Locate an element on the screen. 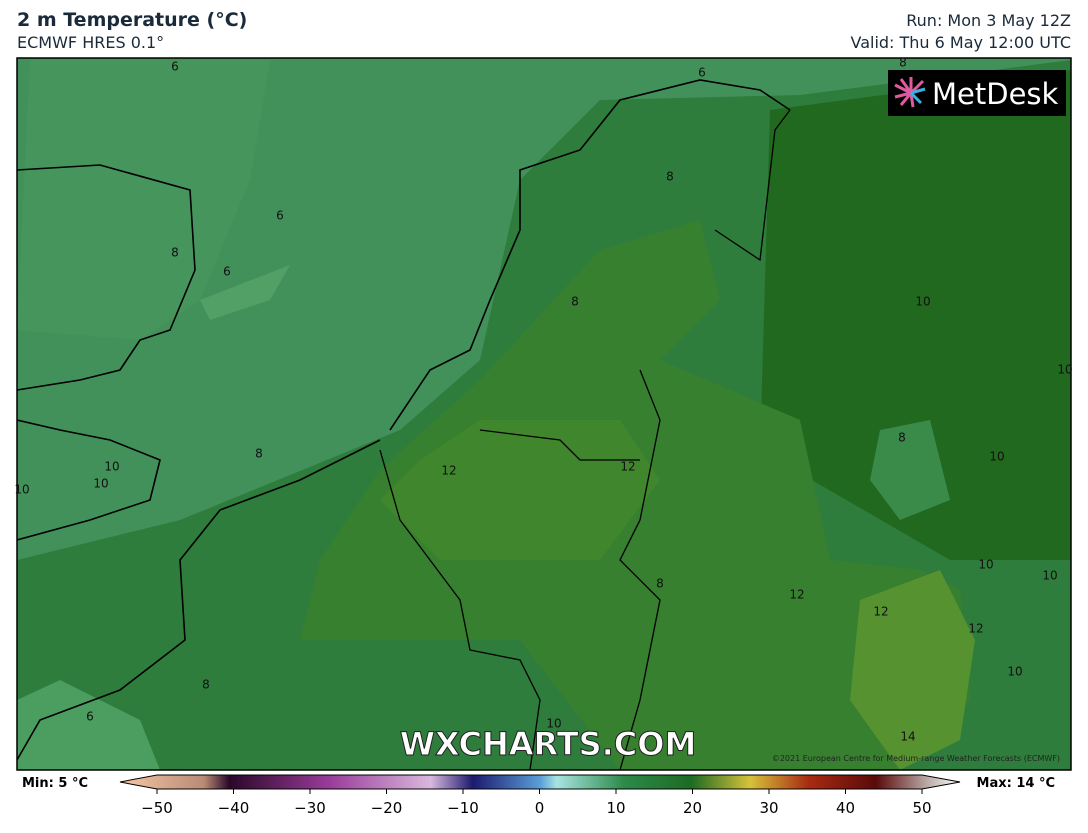 Image resolution: width=1088 pixels, height=833 pixels. colorbar-tick-label: −30 is located at coordinates (310, 808).